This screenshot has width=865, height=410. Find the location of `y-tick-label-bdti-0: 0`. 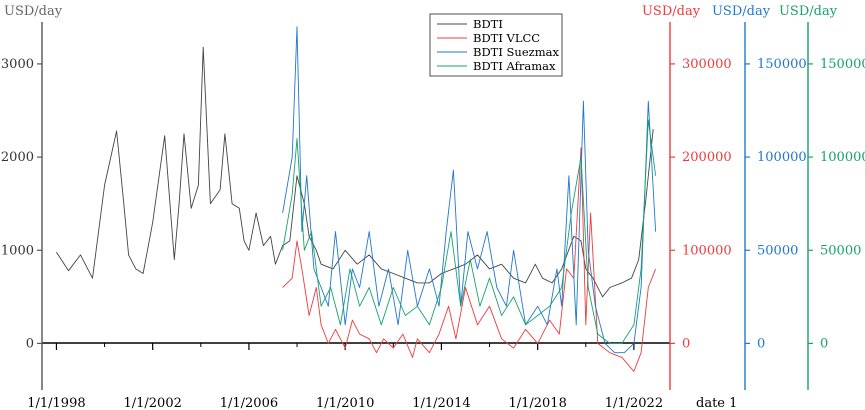

y-tick-label-bdti-0: 0 is located at coordinates (30, 343).